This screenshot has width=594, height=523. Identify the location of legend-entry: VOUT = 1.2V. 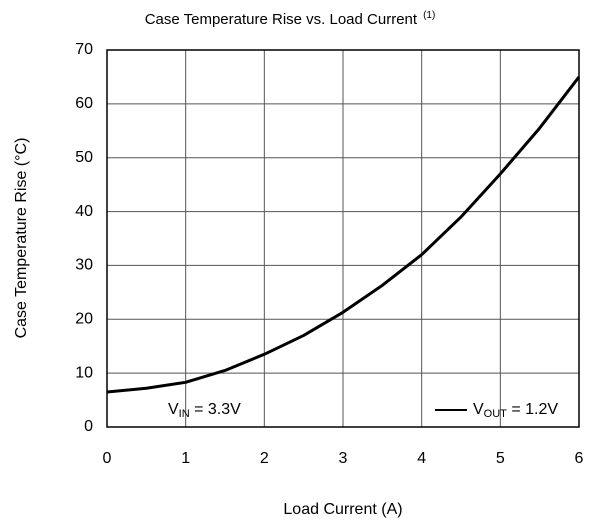
(496, 410).